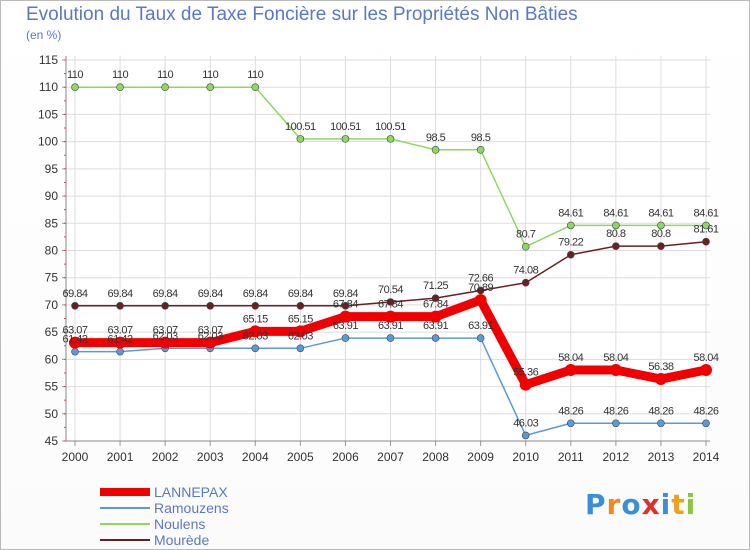 The height and width of the screenshot is (550, 750). What do you see at coordinates (48, 114) in the screenshot?
I see `y-tick-label: 105` at bounding box center [48, 114].